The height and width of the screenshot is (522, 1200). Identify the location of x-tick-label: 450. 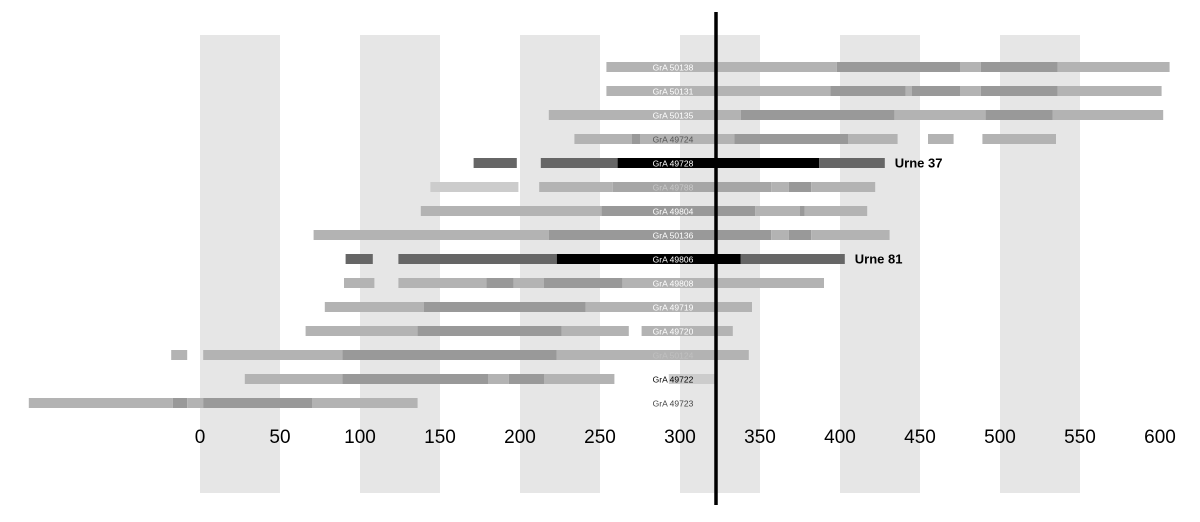
(920, 437).